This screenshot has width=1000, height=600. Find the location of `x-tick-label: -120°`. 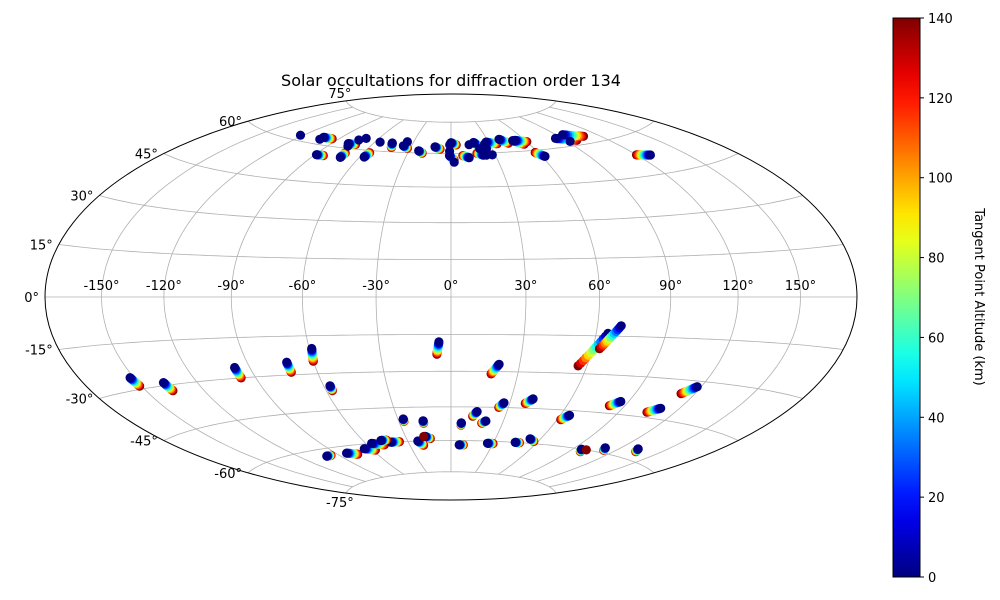

x-tick-label: -120° is located at coordinates (164, 286).